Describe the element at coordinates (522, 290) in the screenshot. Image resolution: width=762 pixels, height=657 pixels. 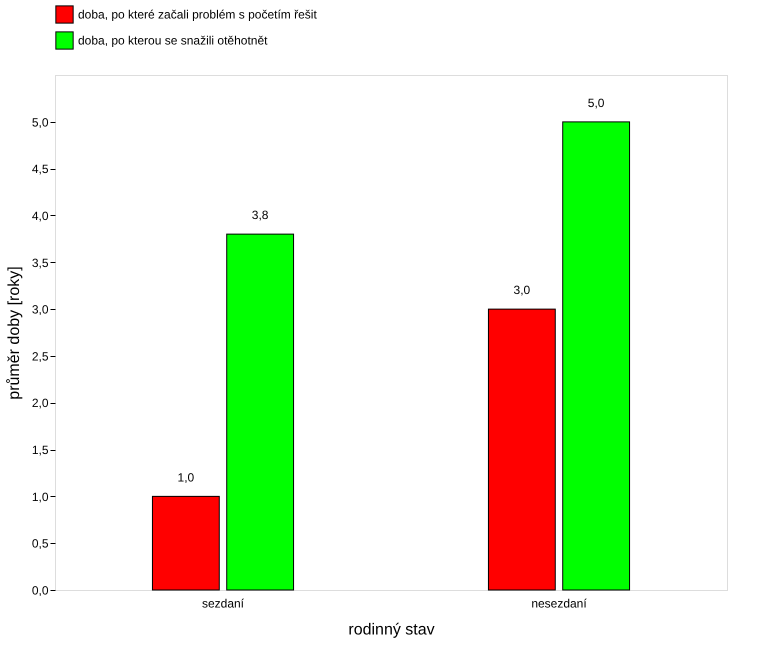
I see `data-label: 3,0` at that location.